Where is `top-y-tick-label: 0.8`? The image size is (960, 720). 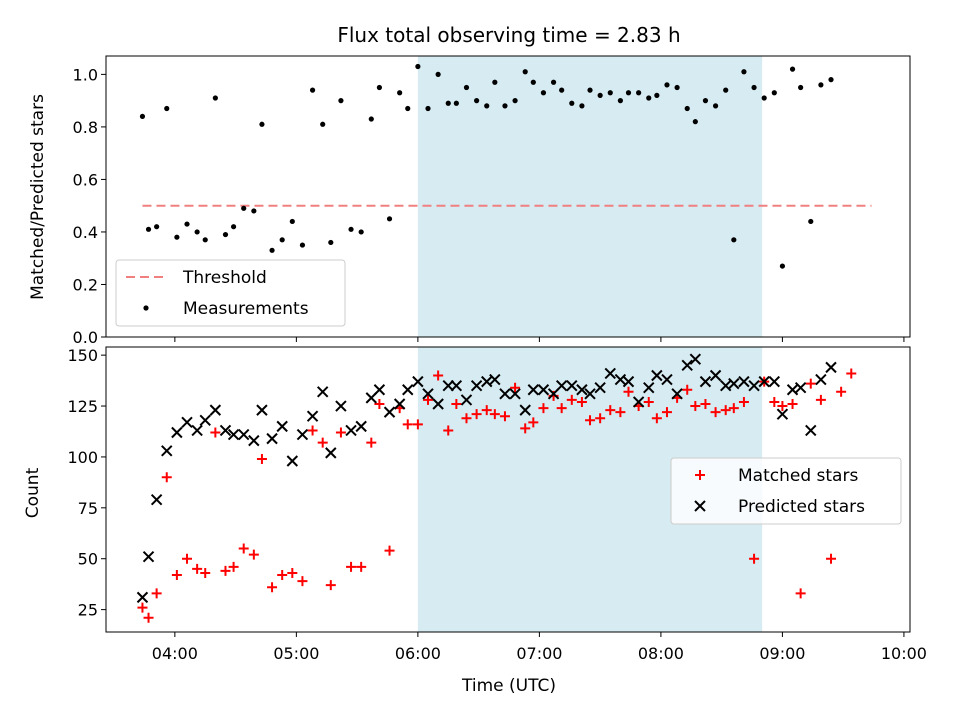
top-y-tick-label: 0.8 is located at coordinates (85, 127).